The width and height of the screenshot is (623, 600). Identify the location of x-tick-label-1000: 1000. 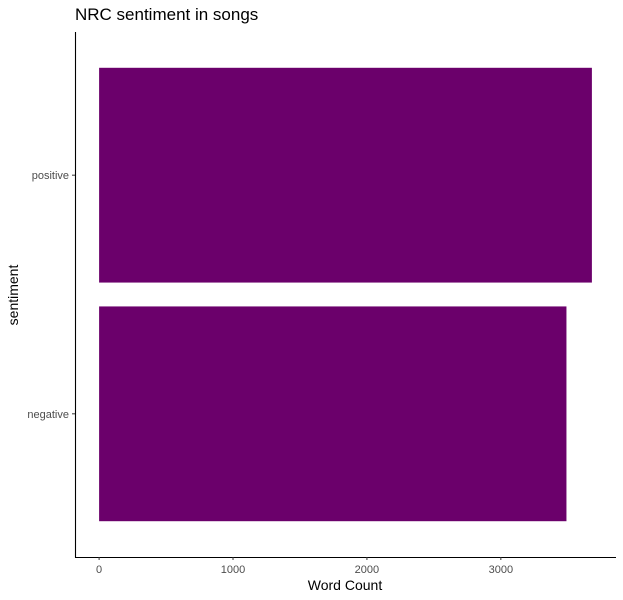
(233, 570).